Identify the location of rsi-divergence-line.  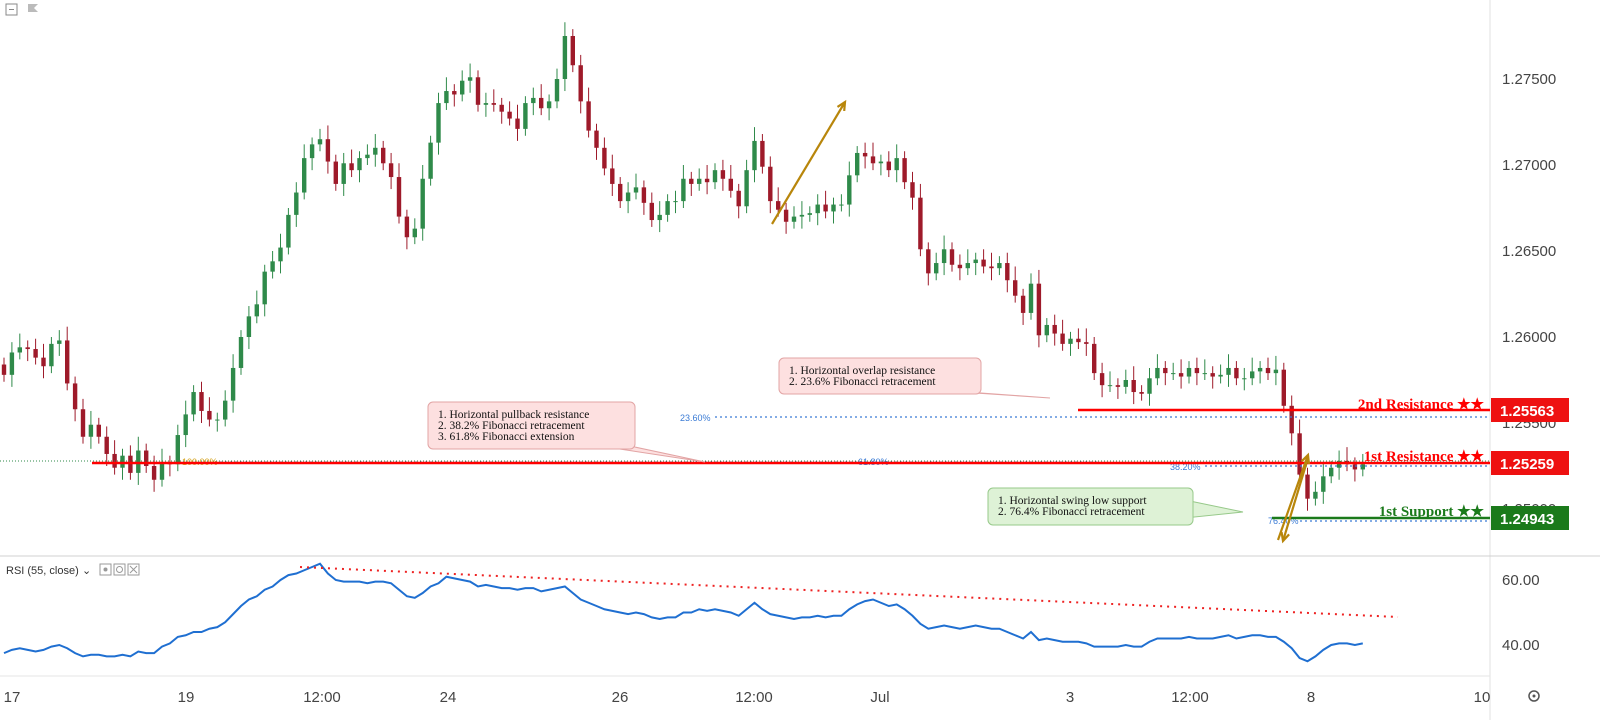
(849, 592).